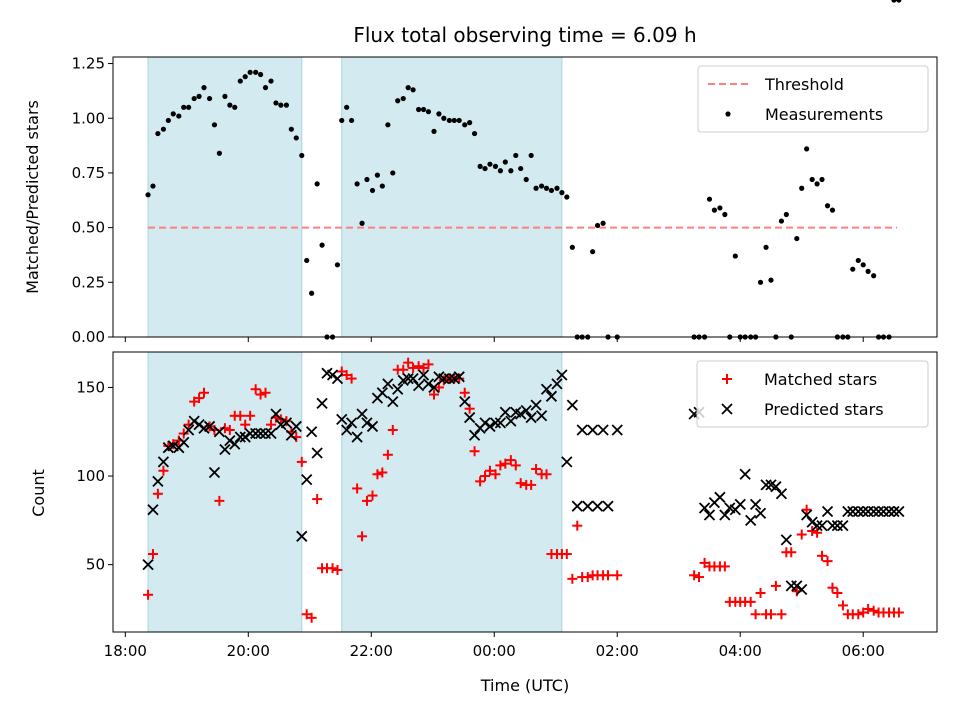  Describe the element at coordinates (804, 84) in the screenshot. I see `legend-entry-label: Threshold` at that location.